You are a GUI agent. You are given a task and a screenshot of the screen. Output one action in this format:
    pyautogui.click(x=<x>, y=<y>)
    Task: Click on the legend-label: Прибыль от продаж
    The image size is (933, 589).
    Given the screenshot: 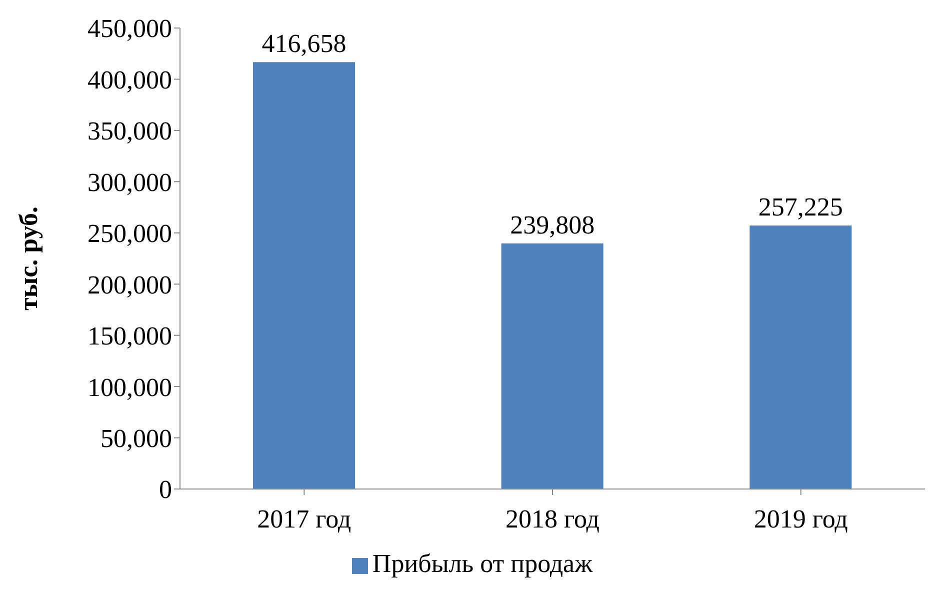 What is the action you would take?
    pyautogui.click(x=482, y=563)
    